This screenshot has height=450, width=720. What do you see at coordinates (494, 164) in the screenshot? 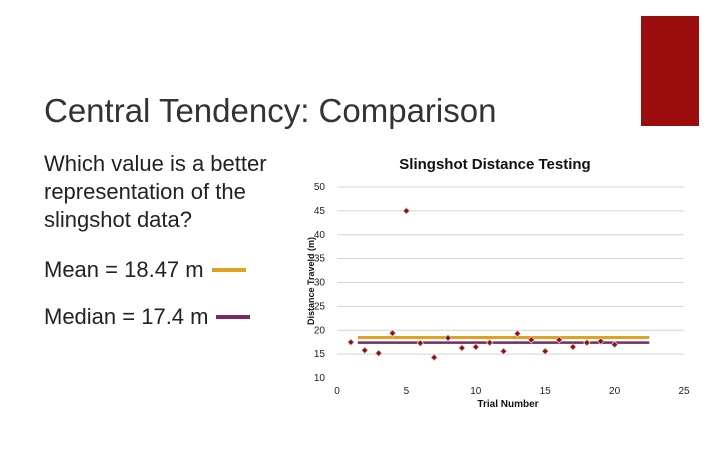
I see `chart-title: Slingshot Distance Testing` at bounding box center [494, 164].